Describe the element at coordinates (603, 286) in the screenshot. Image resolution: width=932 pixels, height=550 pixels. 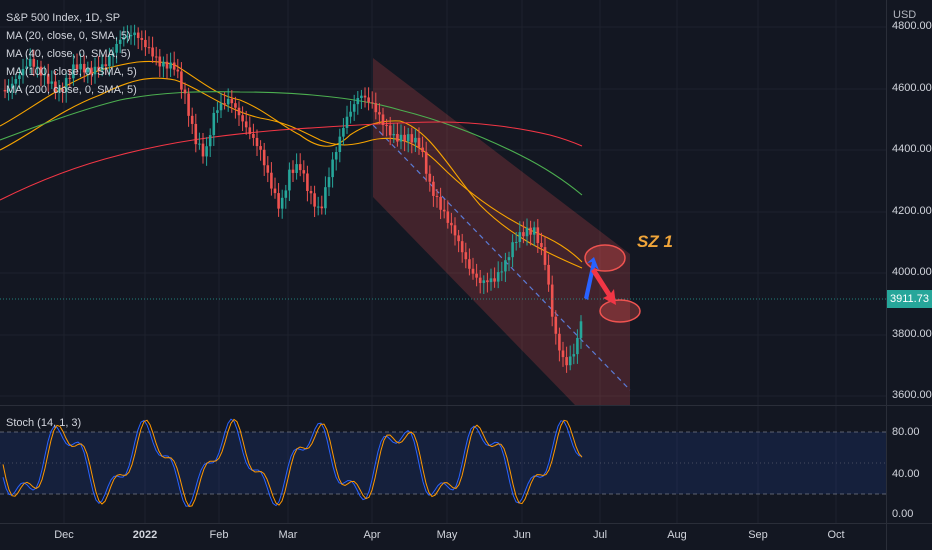
I see `down-arrow-icon` at that location.